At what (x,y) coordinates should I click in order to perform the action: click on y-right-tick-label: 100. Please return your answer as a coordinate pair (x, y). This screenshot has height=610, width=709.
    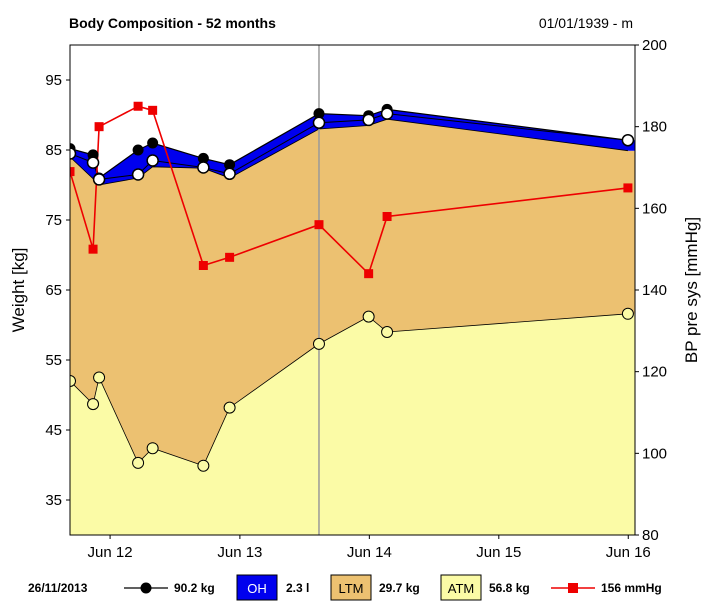
    Looking at the image, I should click on (654, 453).